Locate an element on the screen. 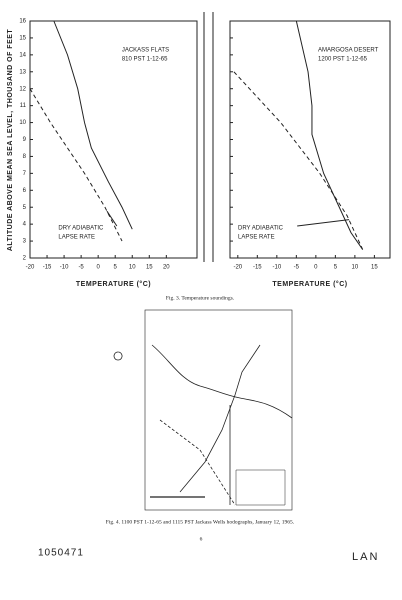  y-tick-label: 12 is located at coordinates (22, 89).